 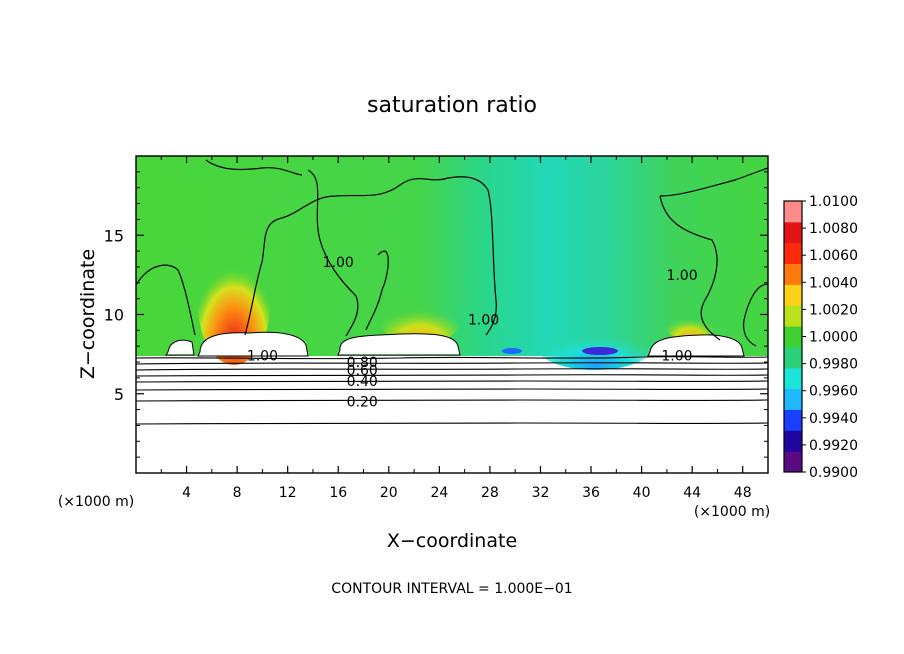 I want to click on contour-1-00-g, so click(x=755, y=315).